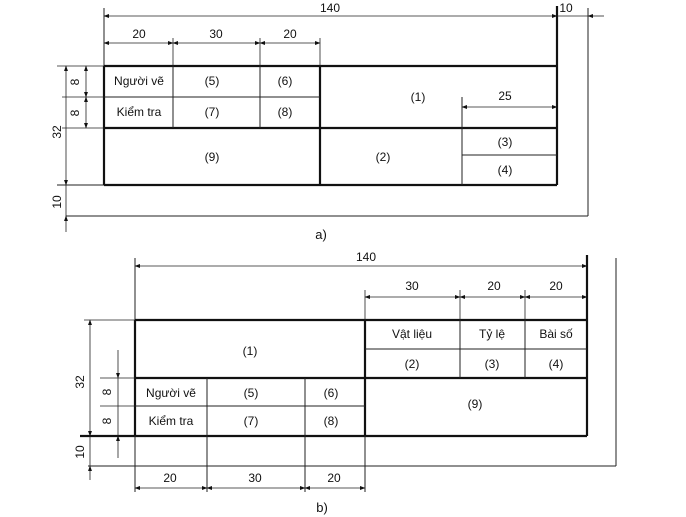 The image size is (686, 517). I want to click on cell-5-a: (5), so click(212, 81).